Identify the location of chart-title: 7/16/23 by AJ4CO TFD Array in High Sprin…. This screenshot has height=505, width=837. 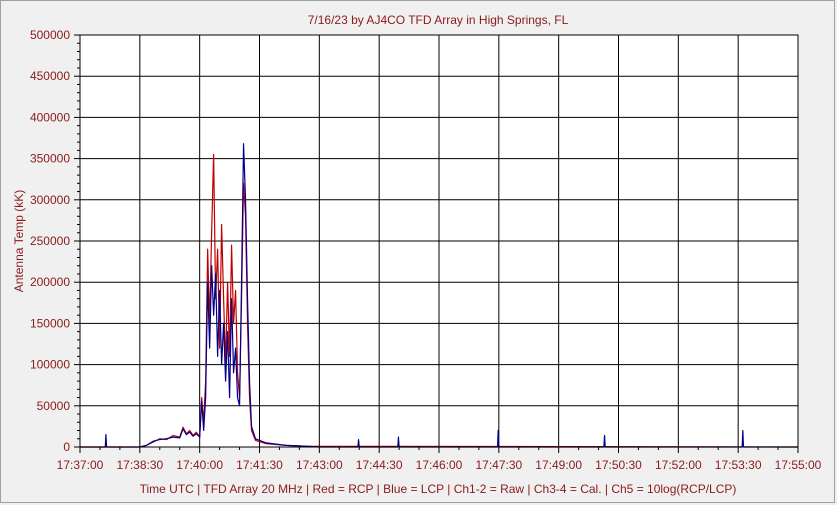
(438, 20).